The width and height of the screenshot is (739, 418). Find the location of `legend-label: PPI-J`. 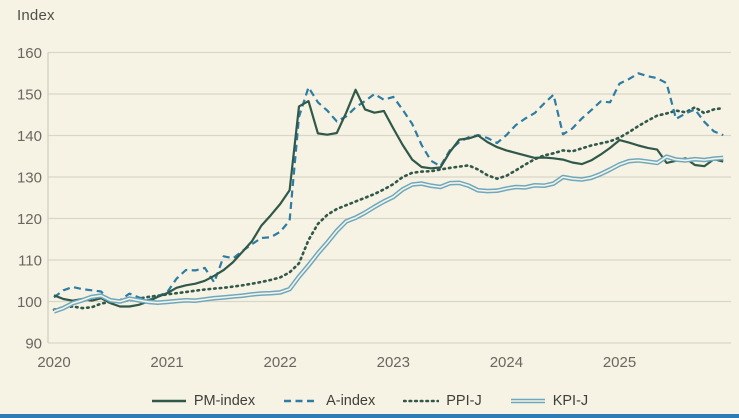

legend-label: PPI-J is located at coordinates (464, 401).